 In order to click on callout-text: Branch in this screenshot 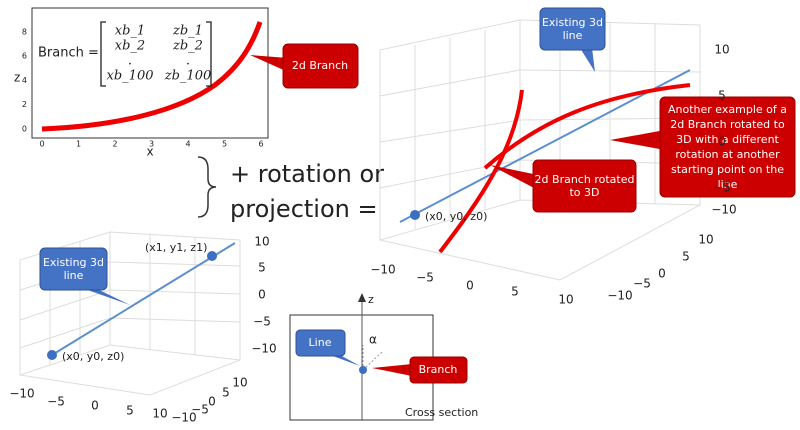, I will do `click(438, 369)`.